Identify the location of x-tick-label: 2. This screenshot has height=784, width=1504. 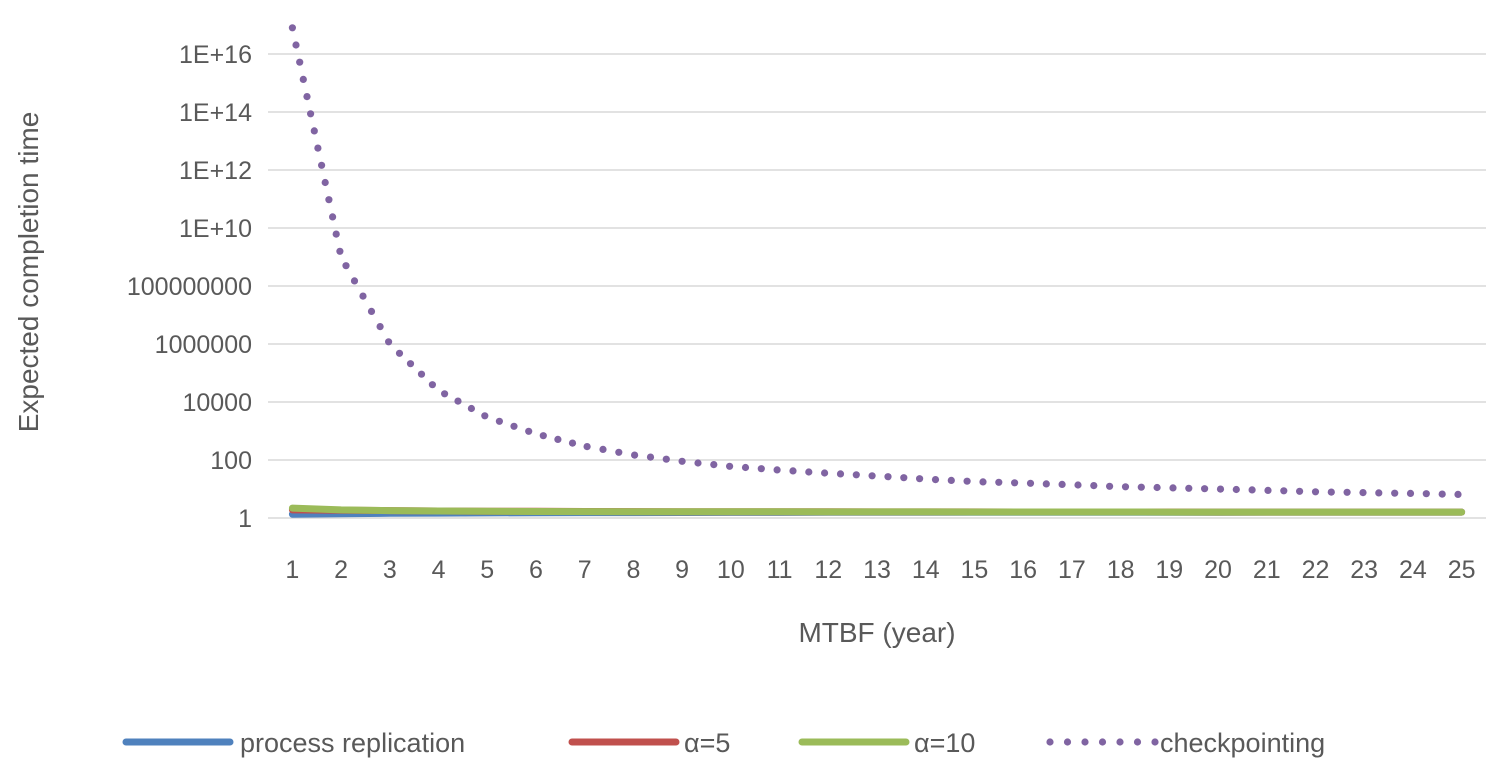
(341, 570).